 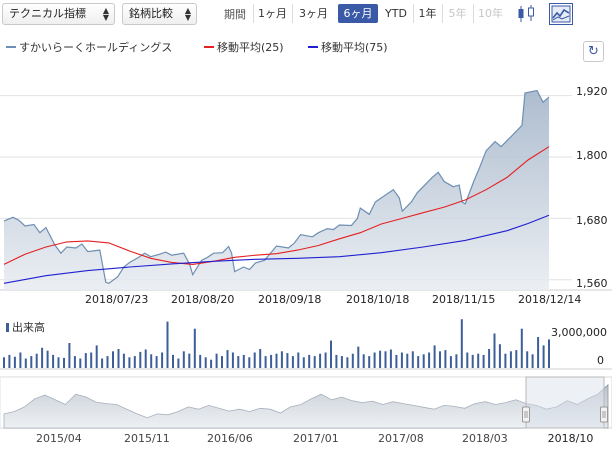 What do you see at coordinates (457, 13) in the screenshot?
I see `period-5y-button: 5年` at bounding box center [457, 13].